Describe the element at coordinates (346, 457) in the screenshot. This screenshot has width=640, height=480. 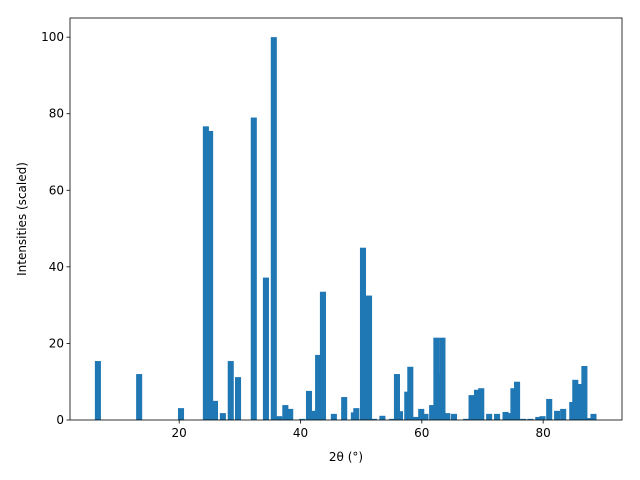
I see `x-axis-label: 2θ (°)` at that location.